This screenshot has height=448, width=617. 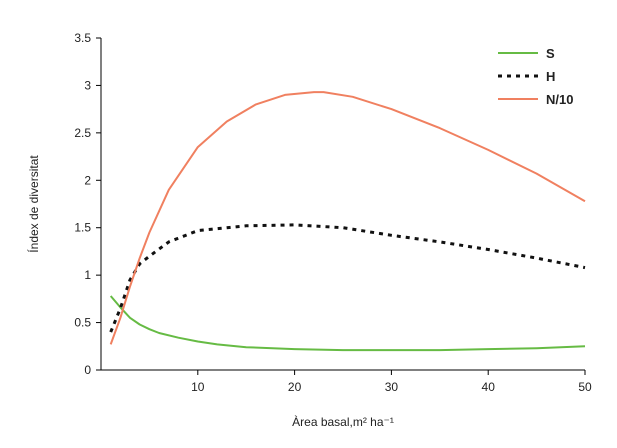 I want to click on x-tick-label: 30, so click(x=392, y=387).